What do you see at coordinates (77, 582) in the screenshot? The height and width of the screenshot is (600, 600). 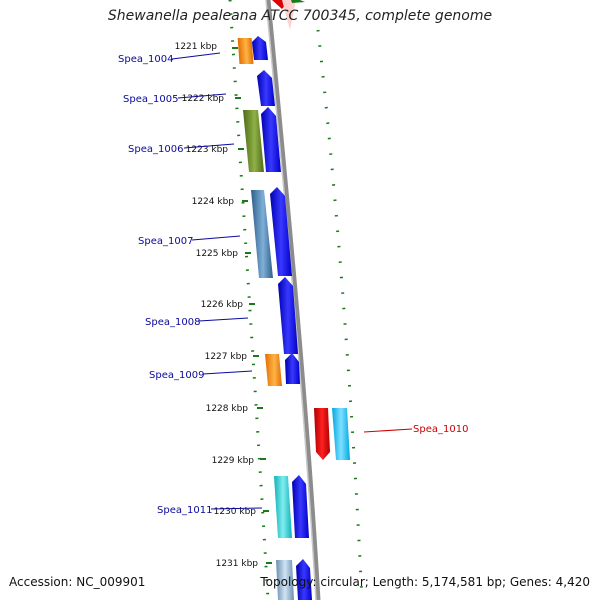 I see `accession-text: Accession: NC_009901` at bounding box center [77, 582].